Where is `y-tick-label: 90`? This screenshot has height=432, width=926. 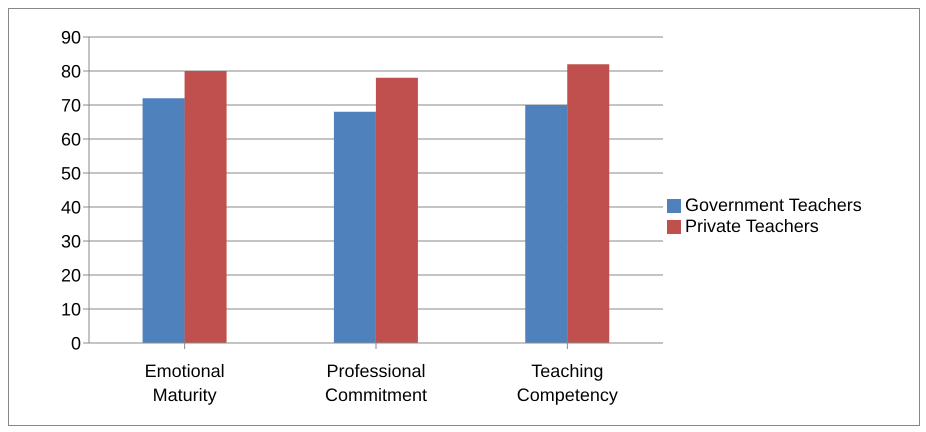 y-tick-label: 90 is located at coordinates (70, 37).